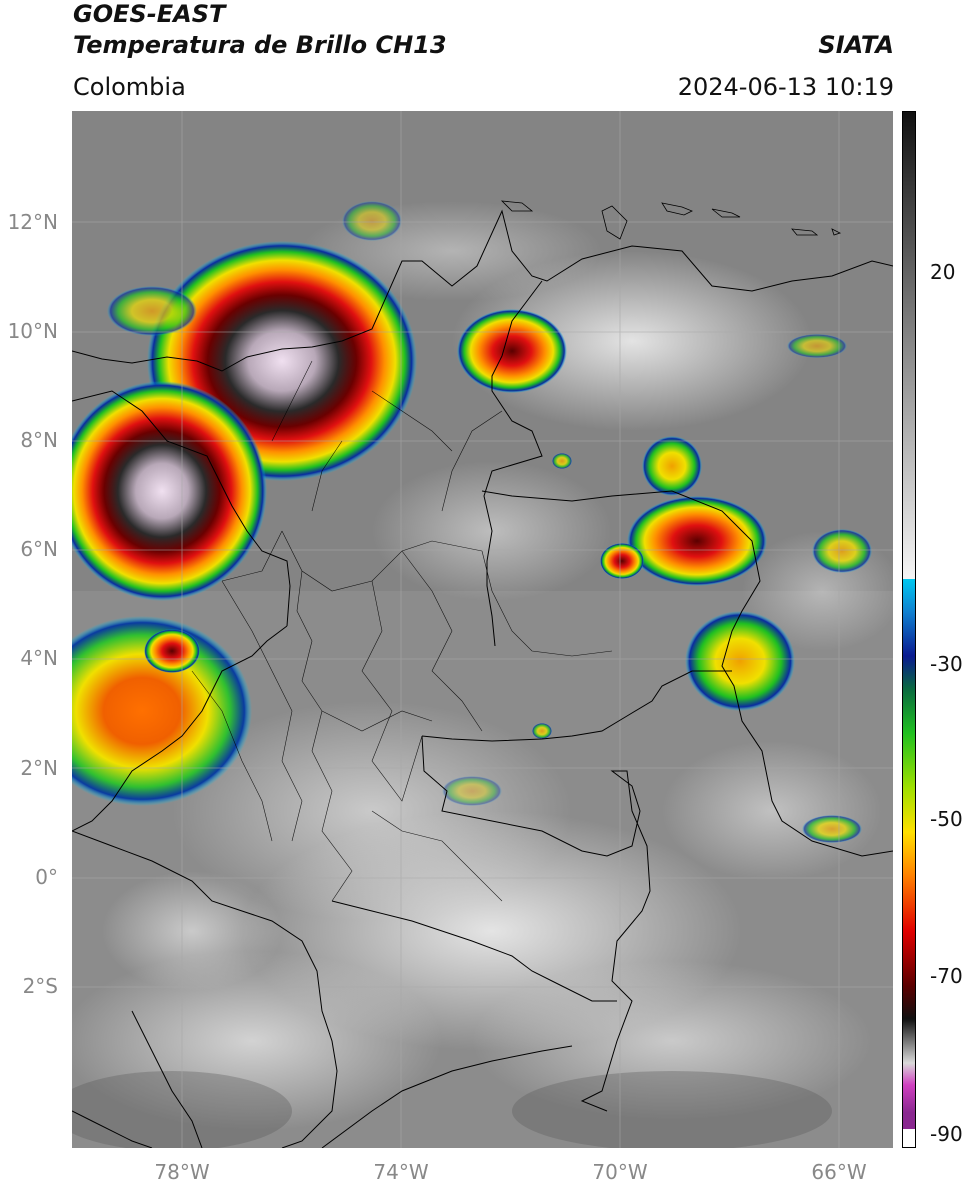 The height and width of the screenshot is (1190, 966). Describe the element at coordinates (39, 658) in the screenshot. I see `lat-label-4N: 4°N` at that location.